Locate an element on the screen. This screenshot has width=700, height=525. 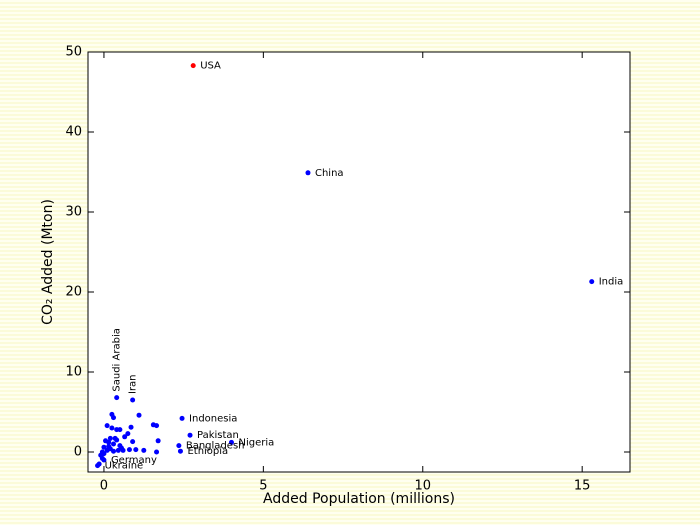
x-axis-label: Added Population (millions) is located at coordinates (359, 499).